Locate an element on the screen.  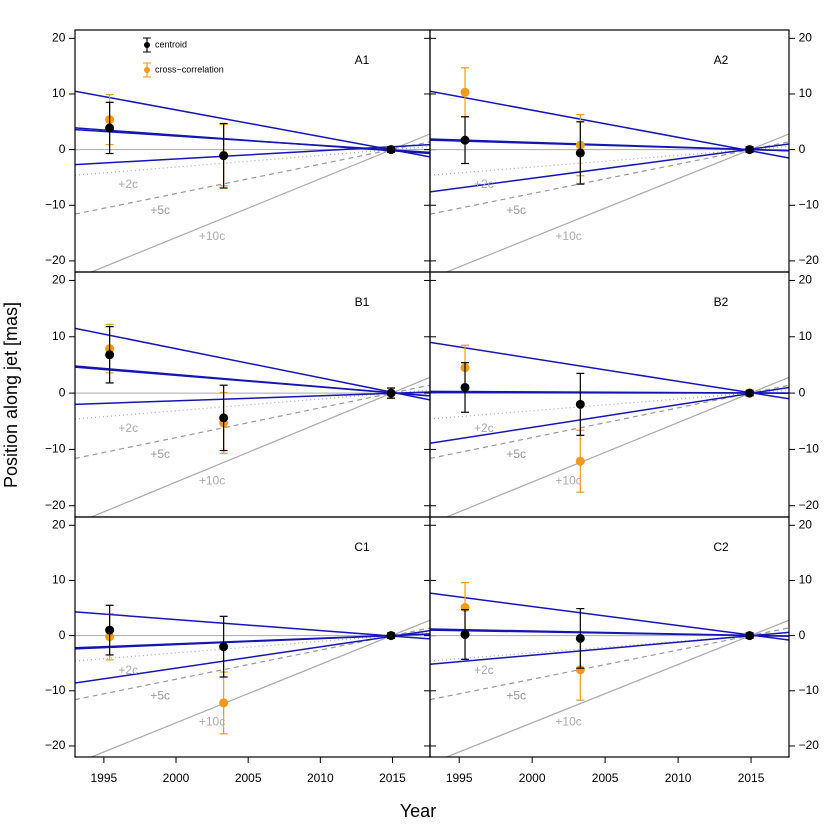
x-axis-label: Year is located at coordinates (418, 811).